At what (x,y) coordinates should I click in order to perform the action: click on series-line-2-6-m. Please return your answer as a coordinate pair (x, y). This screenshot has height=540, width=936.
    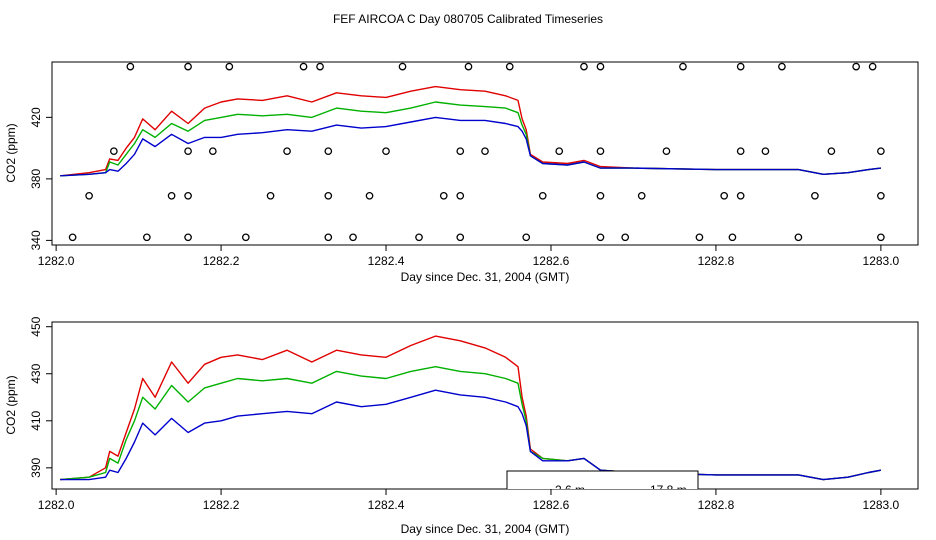
    Looking at the image, I should click on (470, 131).